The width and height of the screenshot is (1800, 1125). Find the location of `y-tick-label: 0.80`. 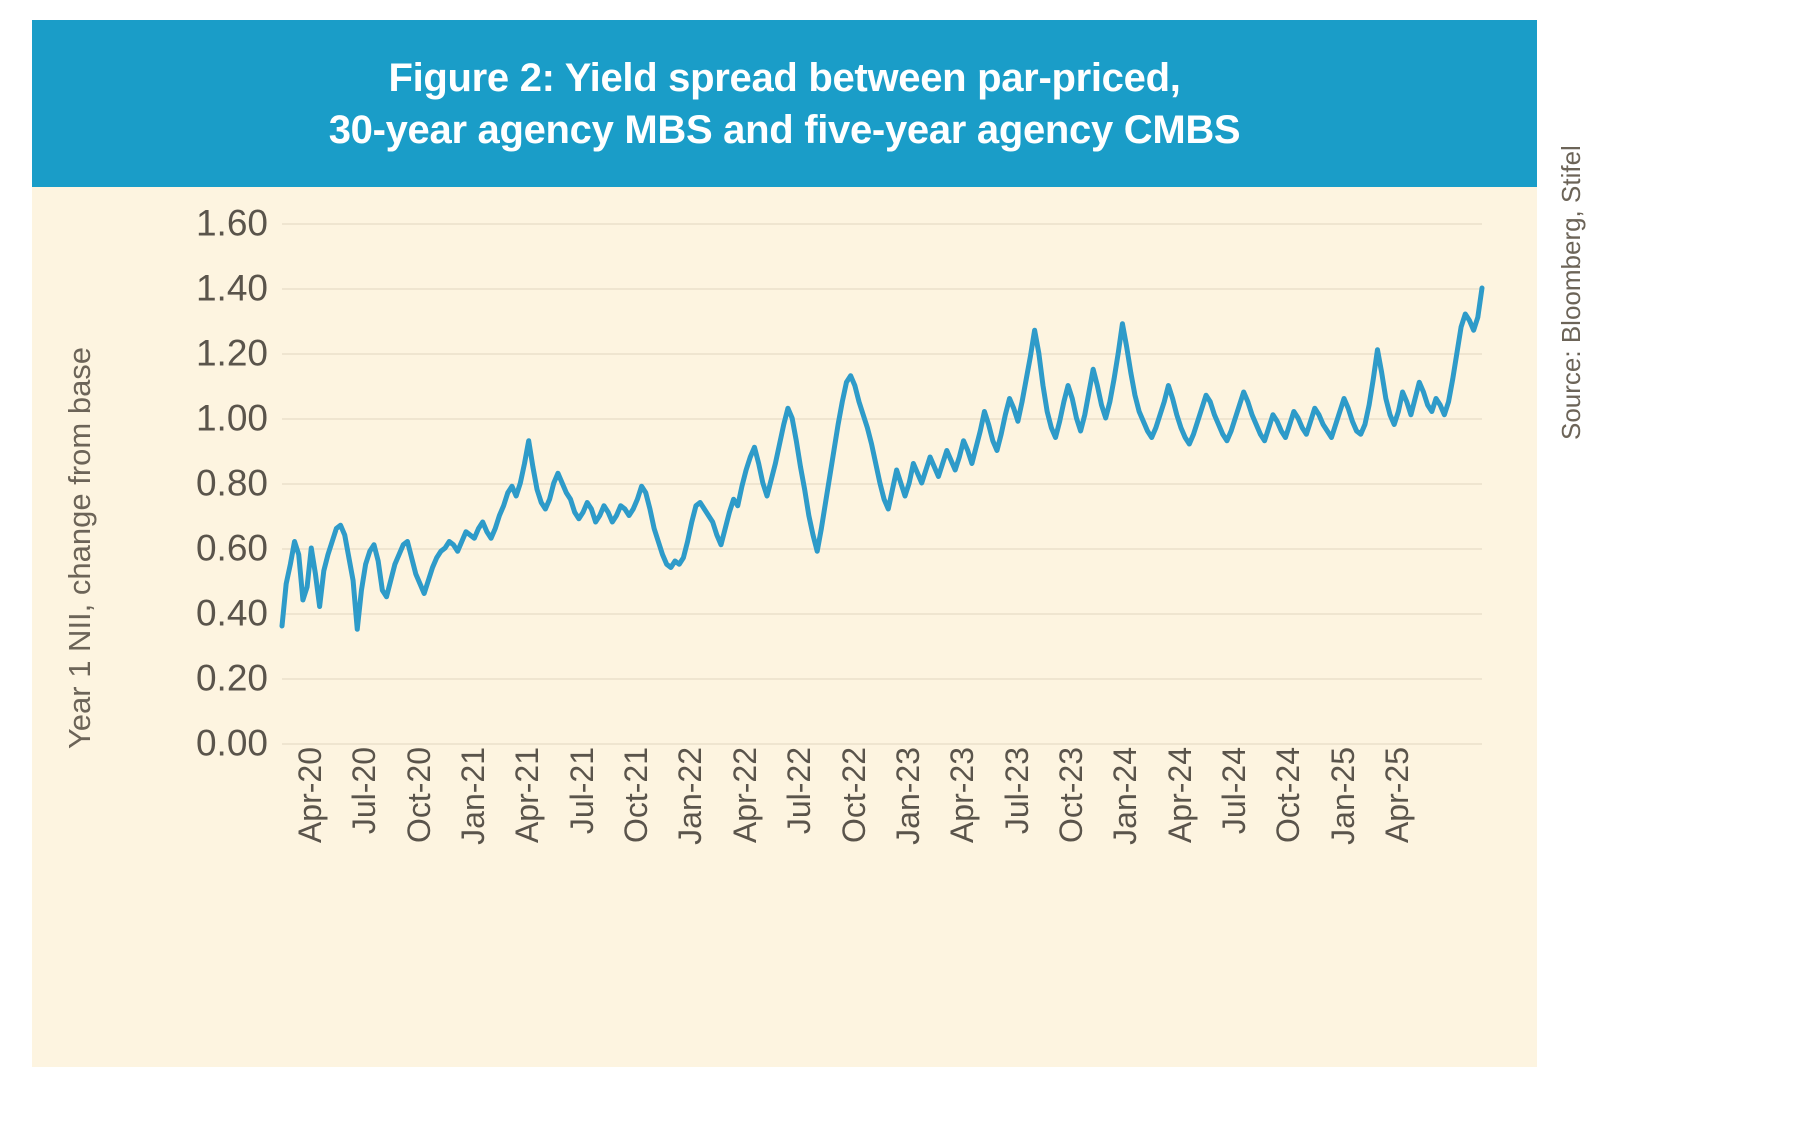

y-tick-label: 0.80 is located at coordinates (231, 483).